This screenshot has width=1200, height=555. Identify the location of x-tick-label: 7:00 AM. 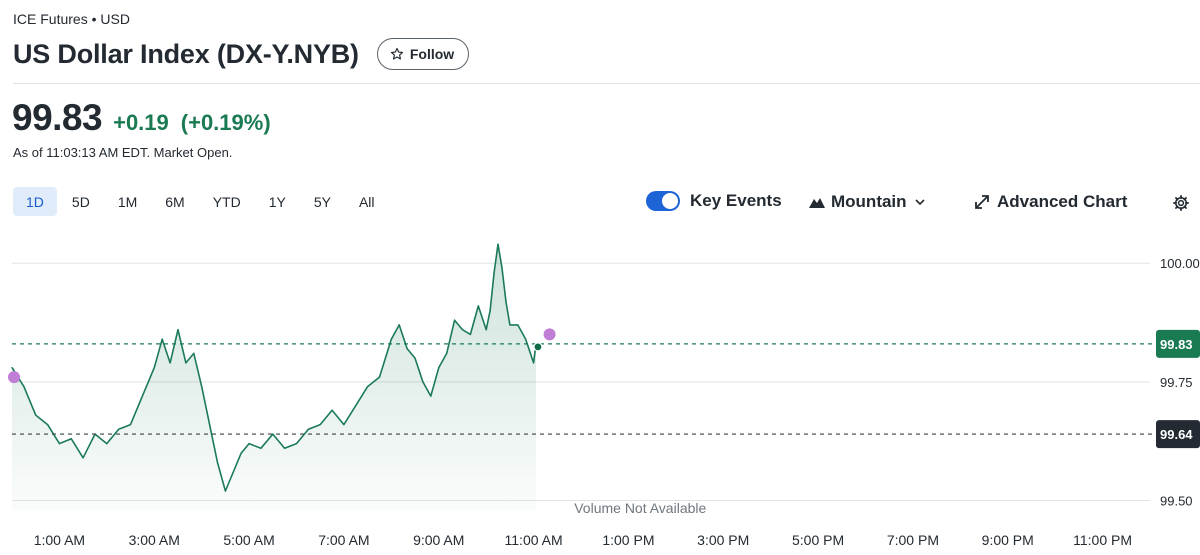
(343, 540).